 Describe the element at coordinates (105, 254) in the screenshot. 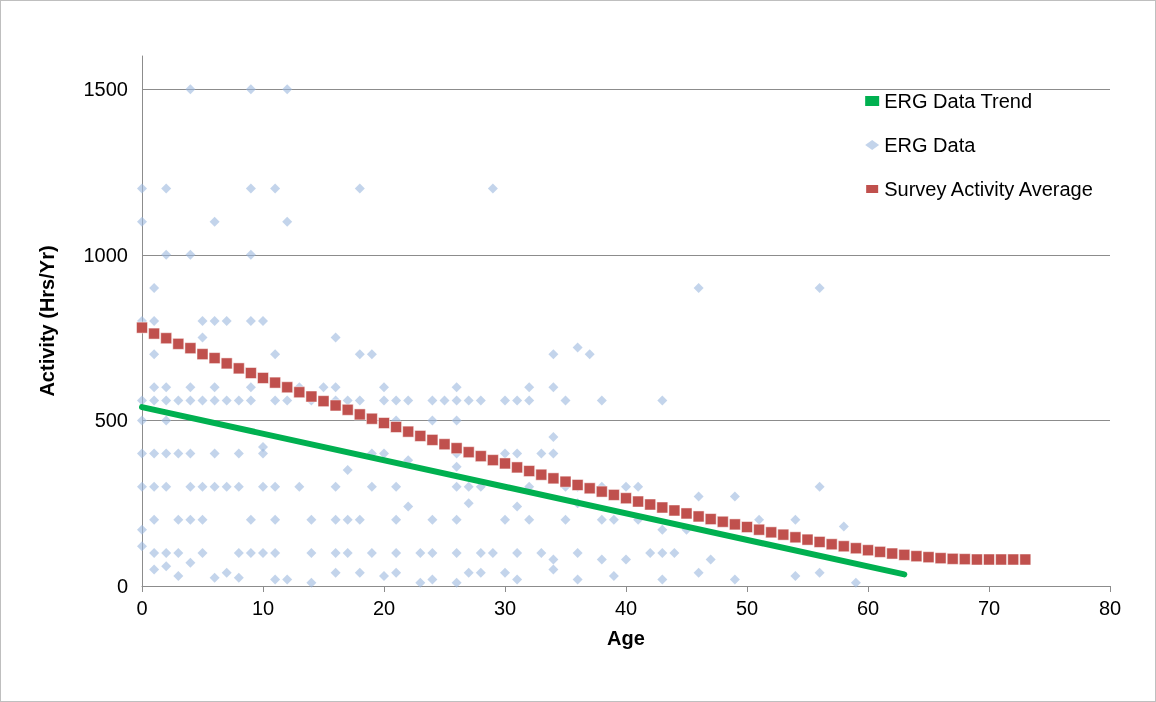

I see `y-tick-label: 1000` at that location.